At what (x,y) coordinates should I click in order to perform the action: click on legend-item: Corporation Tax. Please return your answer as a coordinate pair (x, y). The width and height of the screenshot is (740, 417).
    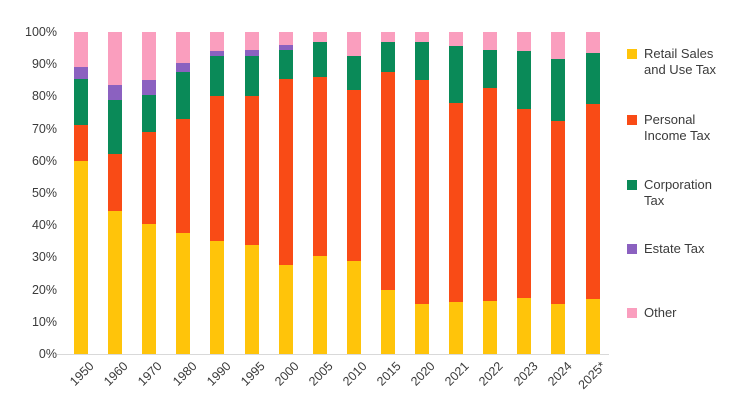
    Looking at the image, I should click on (669, 193).